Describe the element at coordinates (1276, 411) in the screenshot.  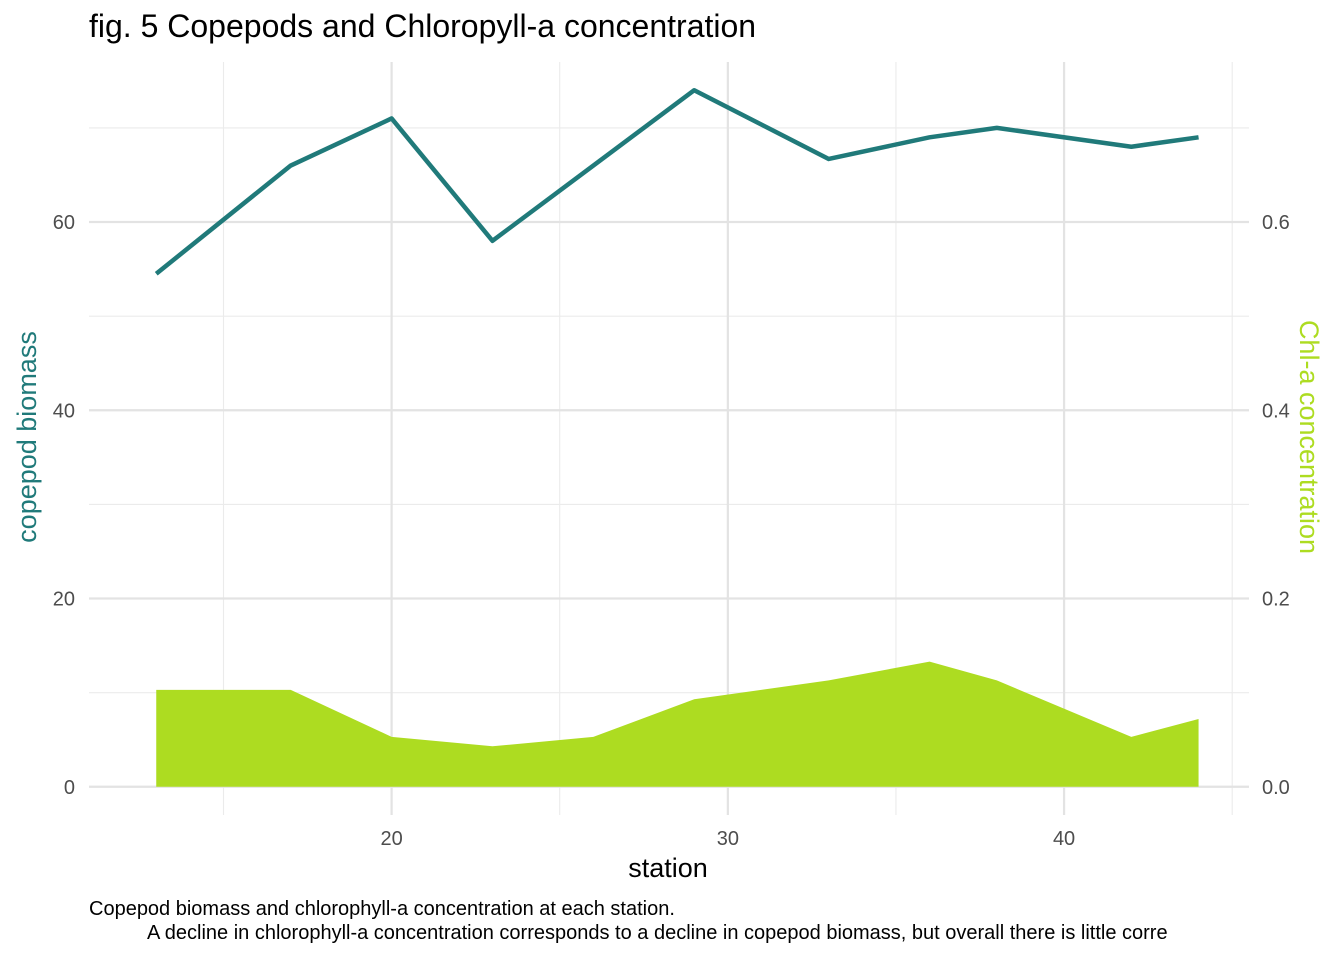
I see `y2-tick-label: 0.4` at that location.